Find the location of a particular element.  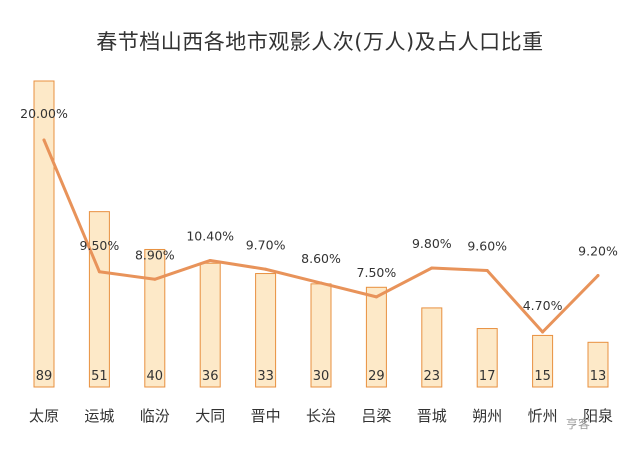

category-label: 运城 is located at coordinates (99, 416).